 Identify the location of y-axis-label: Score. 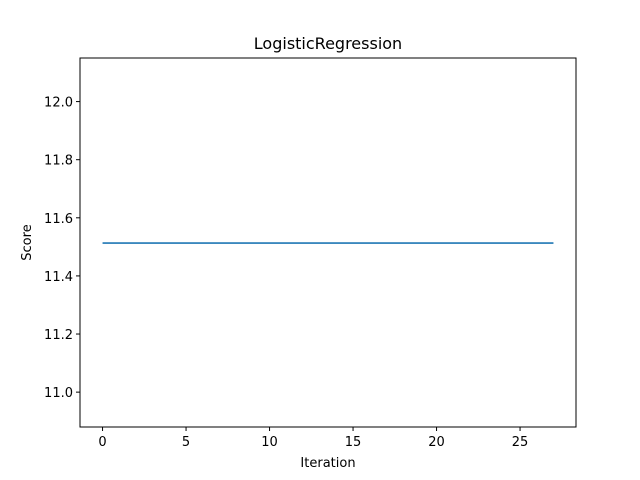
(27, 242).